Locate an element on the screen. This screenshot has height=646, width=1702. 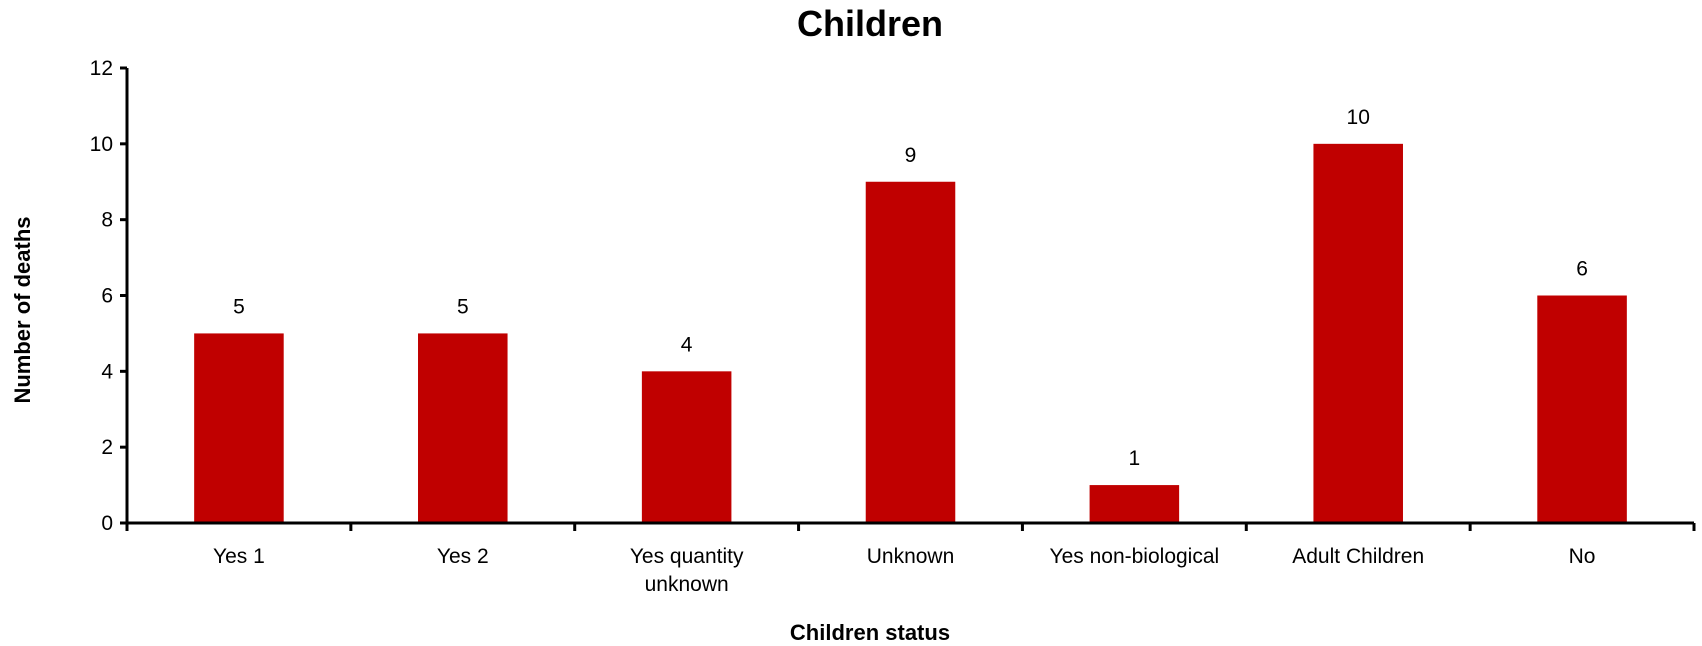
y-tick-label-3: 6 is located at coordinates (107, 296).